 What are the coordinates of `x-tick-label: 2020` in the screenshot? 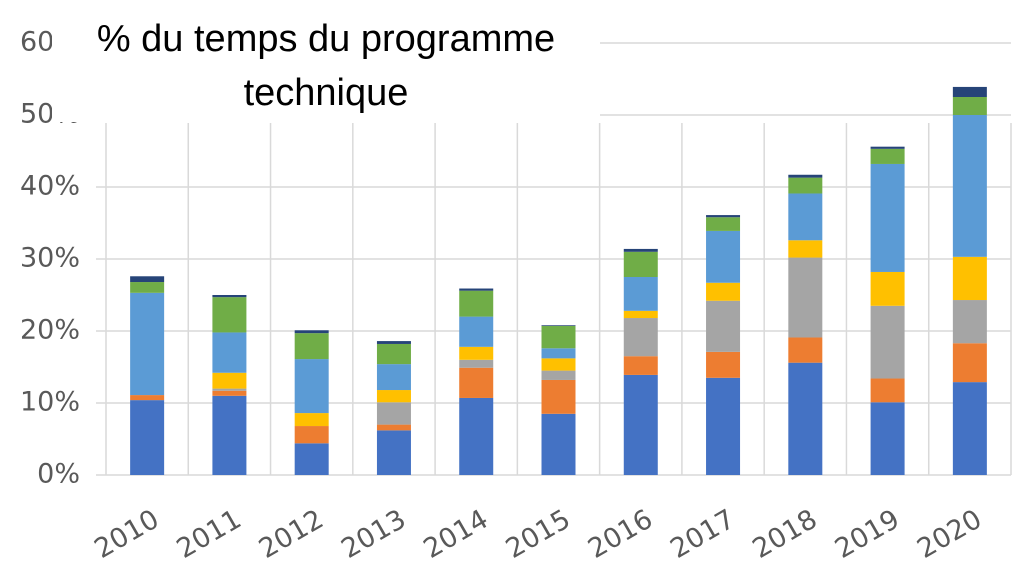 It's located at (949, 534).